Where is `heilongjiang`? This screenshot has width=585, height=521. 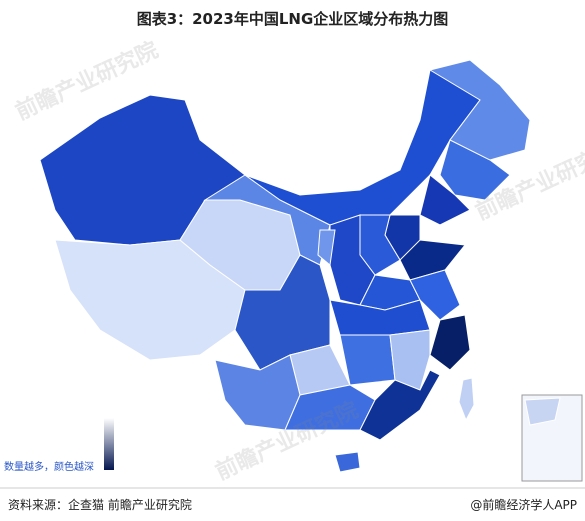 heilongjiang is located at coordinates (479, 110).